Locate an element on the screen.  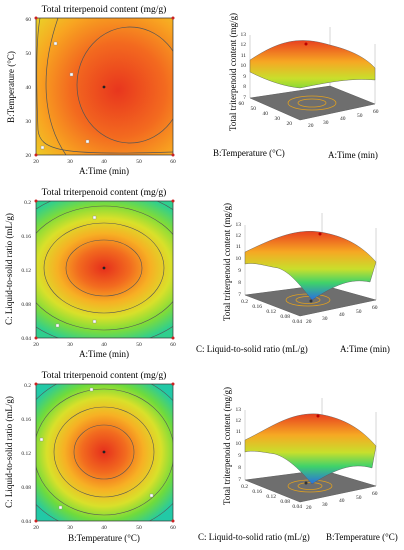
surface-3-mesh is located at coordinates (310, 449).